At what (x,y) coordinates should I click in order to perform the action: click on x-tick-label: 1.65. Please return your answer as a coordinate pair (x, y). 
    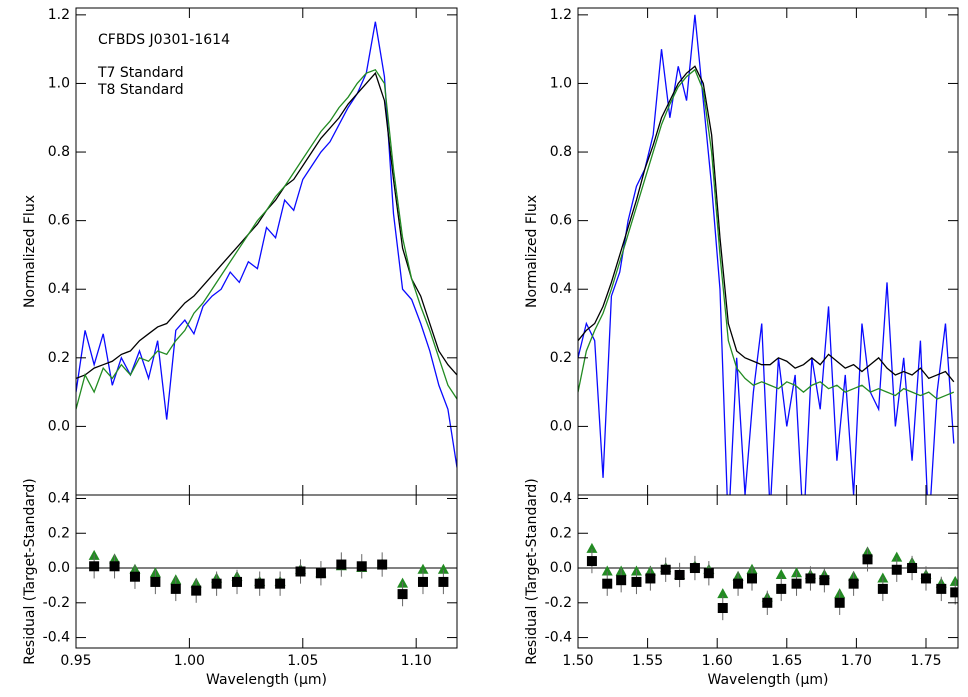
    Looking at the image, I should click on (786, 661).